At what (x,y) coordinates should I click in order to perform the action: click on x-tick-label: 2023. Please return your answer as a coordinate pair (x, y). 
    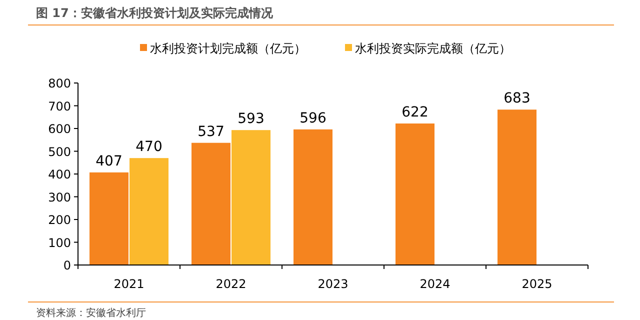
    Looking at the image, I should click on (333, 284).